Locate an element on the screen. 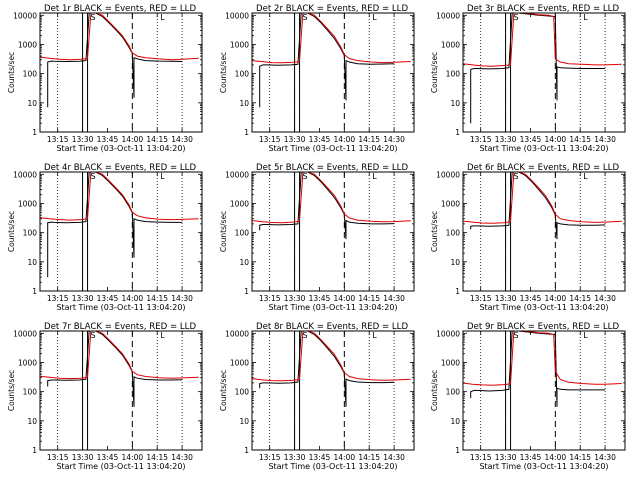 The width and height of the screenshot is (640, 484). chart-title: Det 8r BLACK = Events, RED = LLD is located at coordinates (332, 327).